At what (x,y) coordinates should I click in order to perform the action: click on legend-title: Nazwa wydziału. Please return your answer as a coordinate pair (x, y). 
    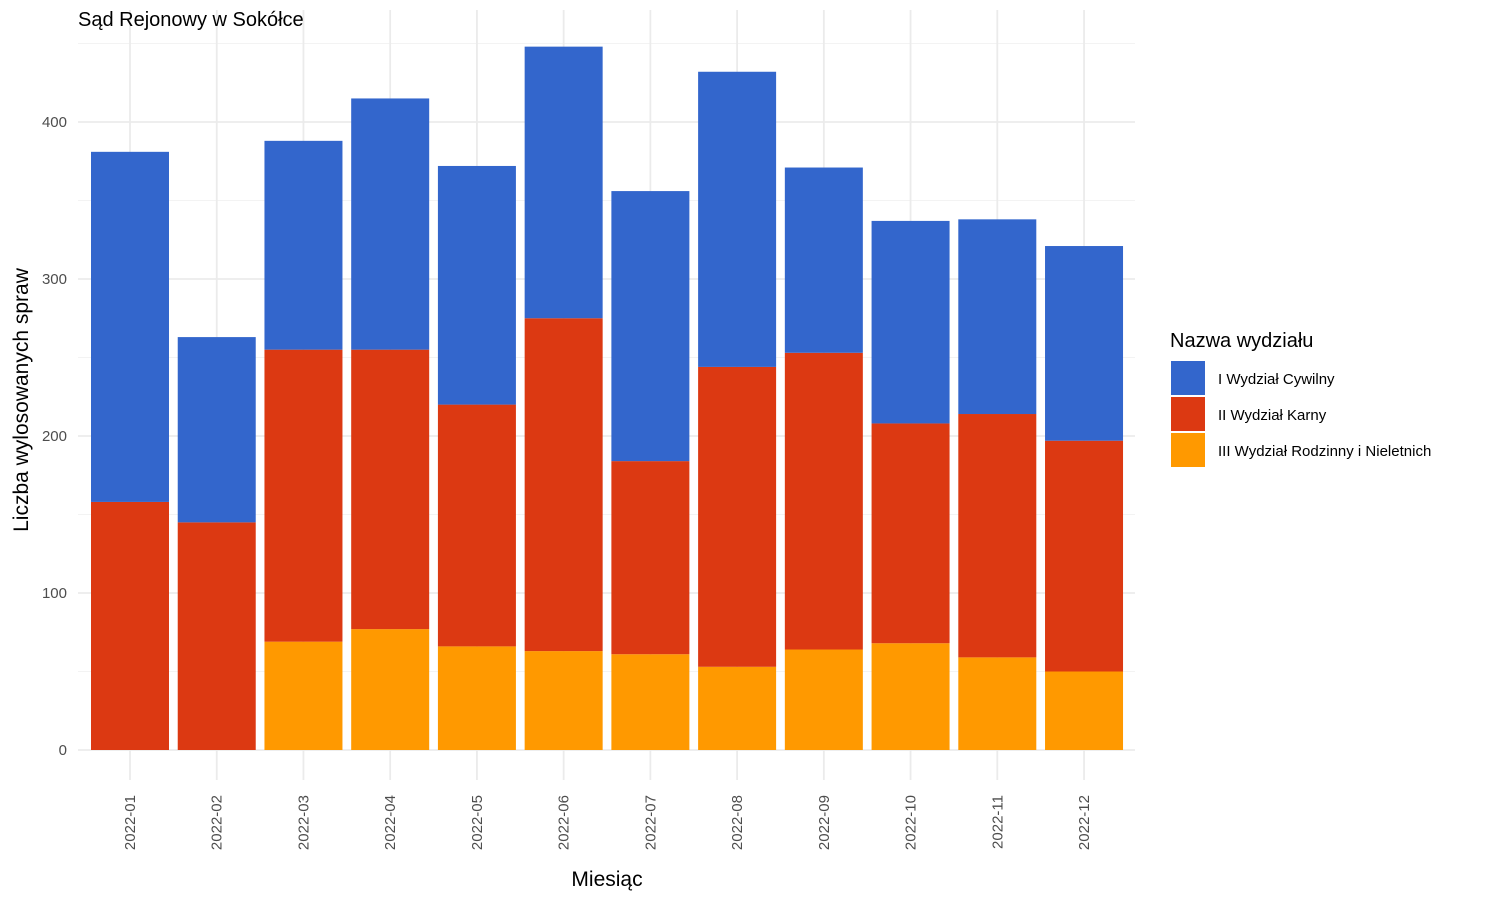
    Looking at the image, I should click on (1241, 341).